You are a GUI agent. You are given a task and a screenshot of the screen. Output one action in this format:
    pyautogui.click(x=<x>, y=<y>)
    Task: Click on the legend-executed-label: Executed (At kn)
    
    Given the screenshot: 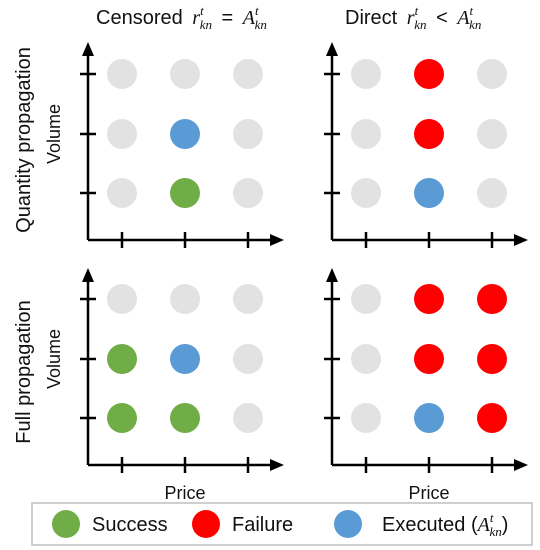 What is the action you would take?
    pyautogui.click(x=445, y=524)
    